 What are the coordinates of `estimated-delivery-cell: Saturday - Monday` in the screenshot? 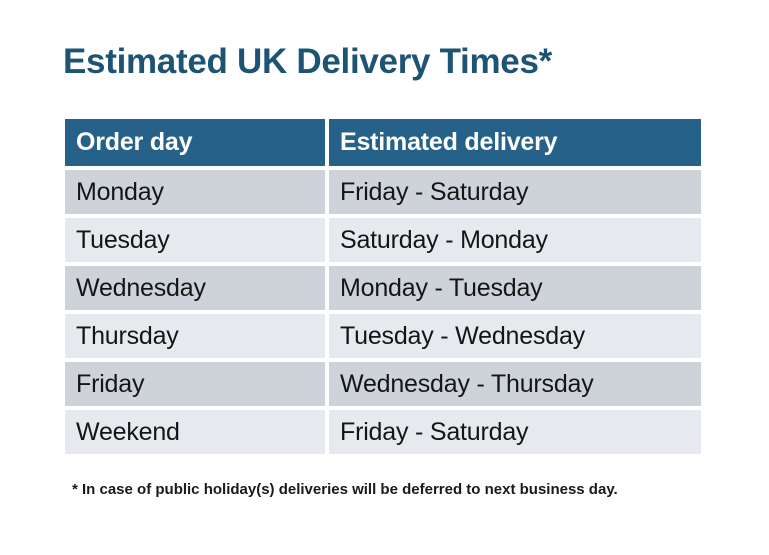 It's located at (515, 240).